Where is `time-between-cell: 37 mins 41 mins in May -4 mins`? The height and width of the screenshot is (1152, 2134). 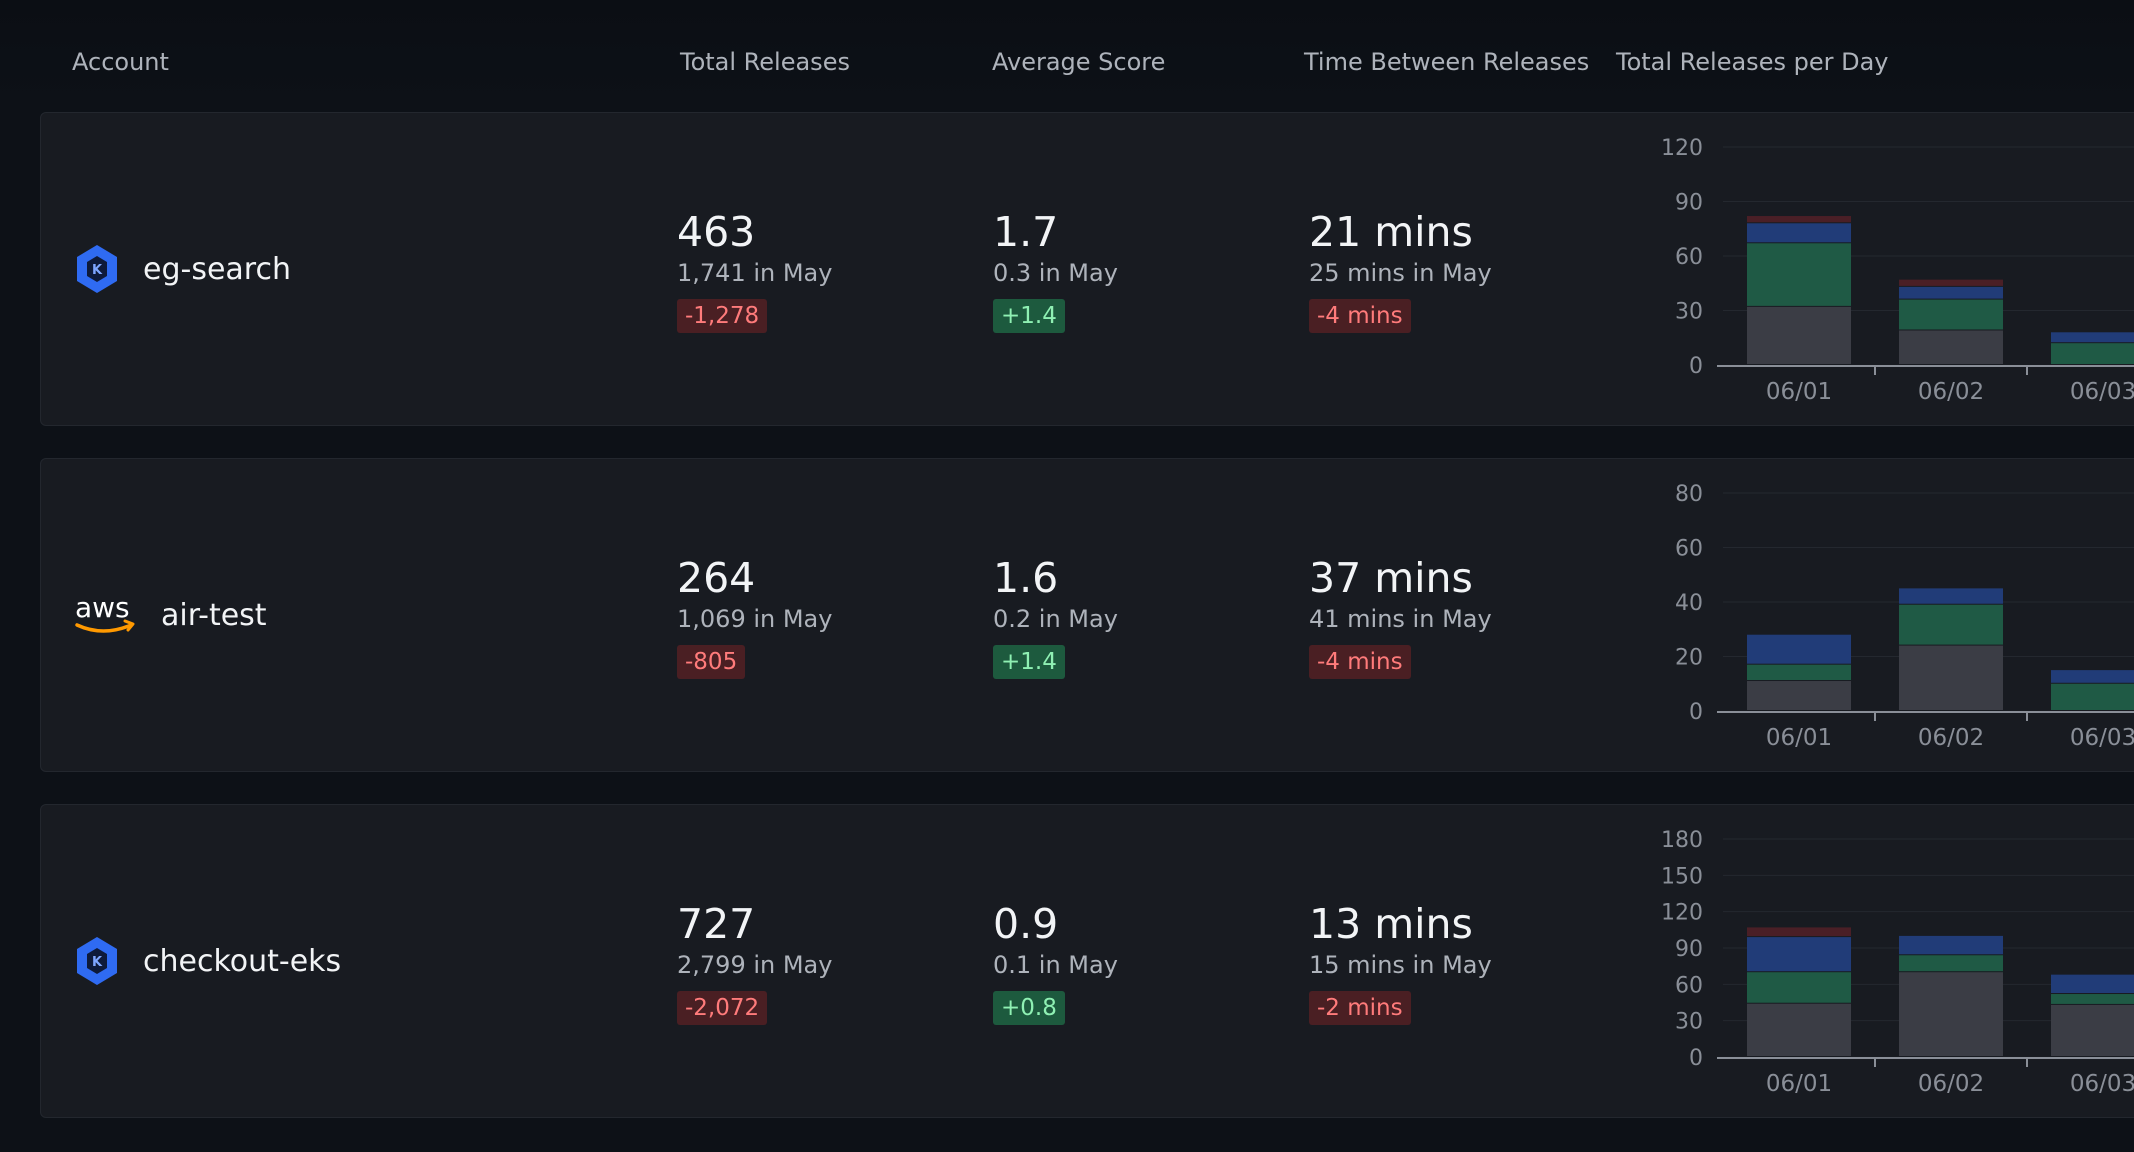
time-between-cell: 37 mins 41 mins in May -4 mins is located at coordinates (1400, 617).